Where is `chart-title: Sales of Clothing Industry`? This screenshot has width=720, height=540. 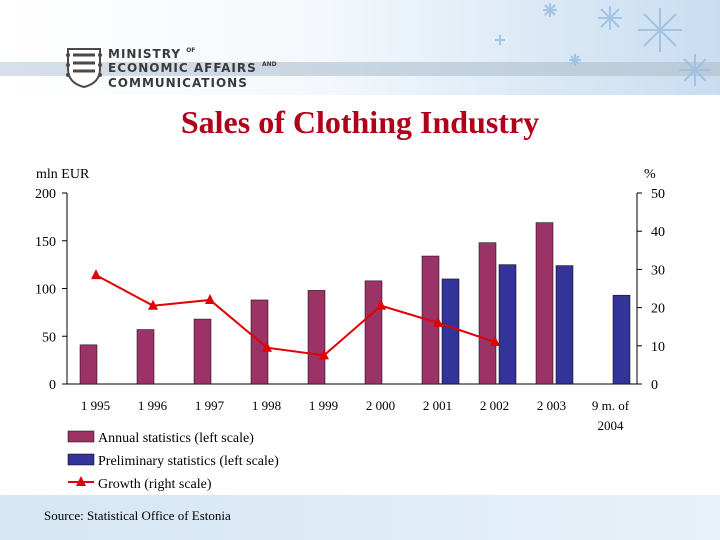 chart-title: Sales of Clothing Industry is located at coordinates (360, 122).